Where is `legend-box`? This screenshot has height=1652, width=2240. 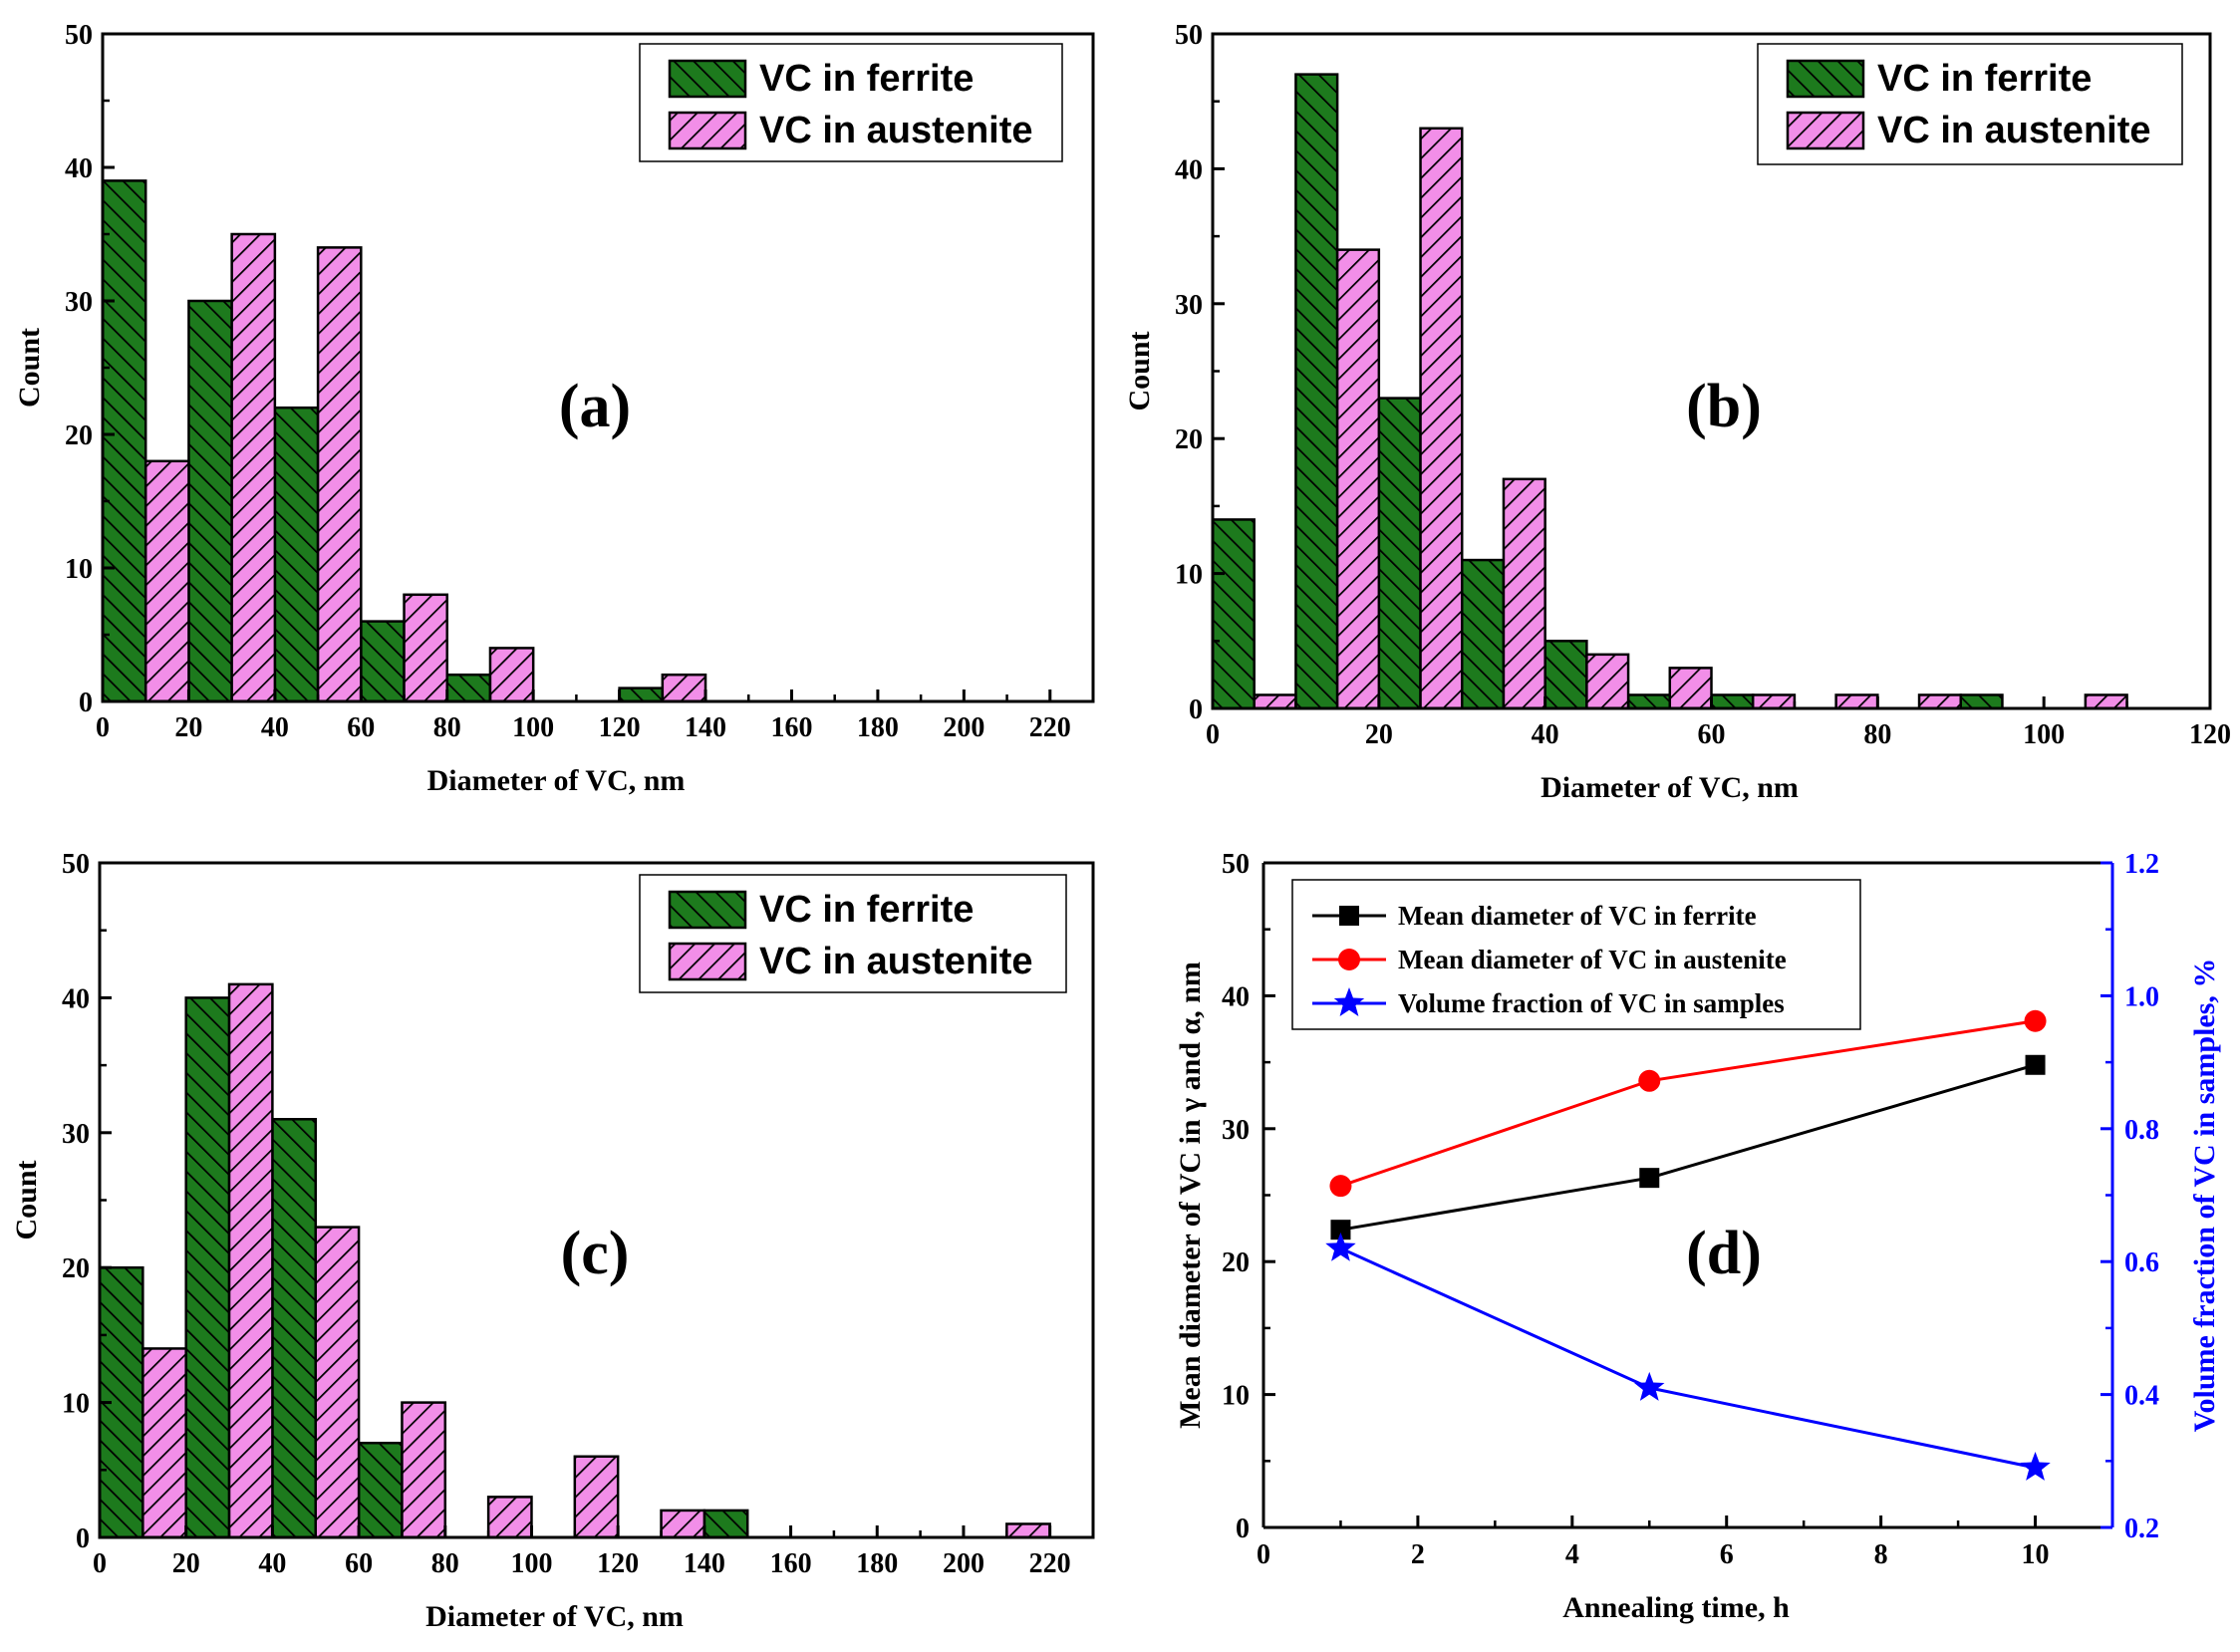 legend-box is located at coordinates (1576, 954).